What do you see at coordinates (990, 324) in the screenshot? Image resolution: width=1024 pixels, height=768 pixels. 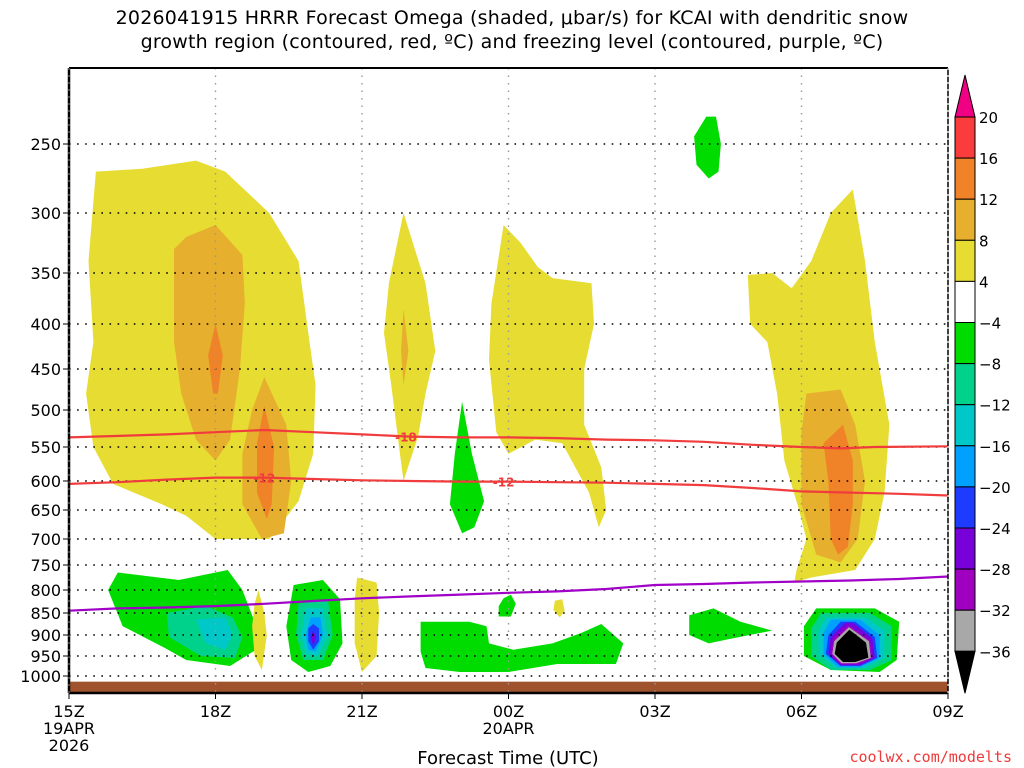 I see `colorbar-label: −4` at bounding box center [990, 324].